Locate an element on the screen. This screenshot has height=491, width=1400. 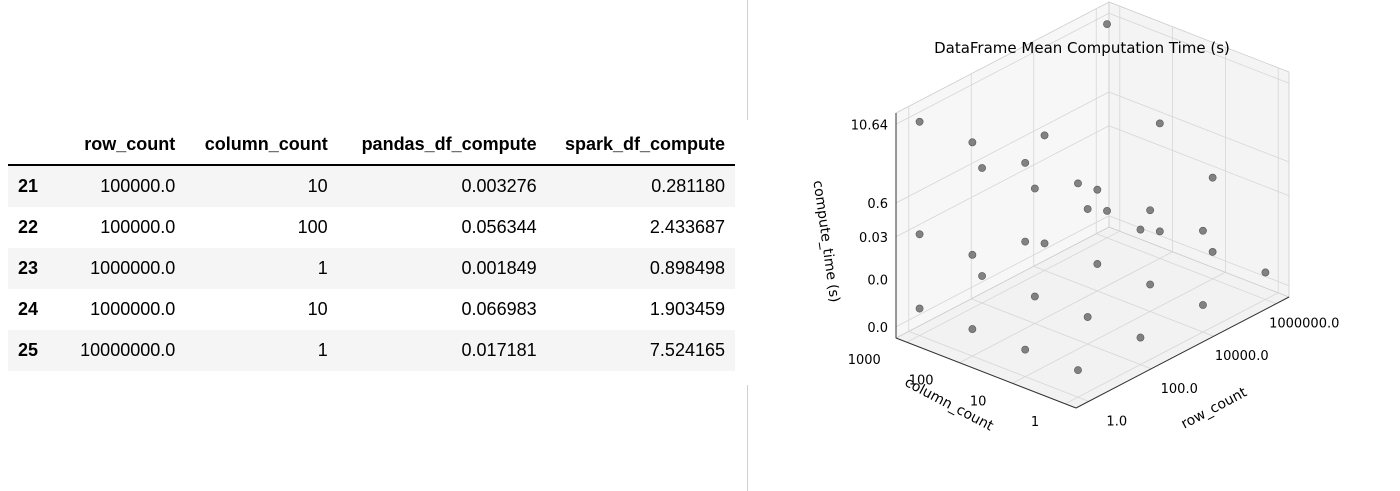
z-tick-label: 0.6 is located at coordinates (877, 204).